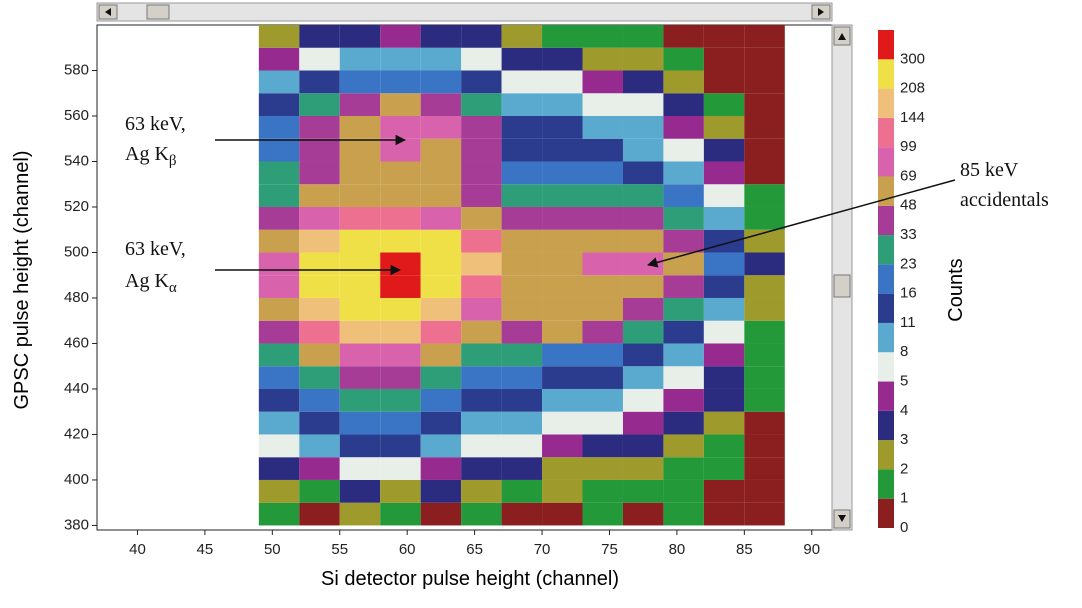 This screenshot has height=608, width=1082. I want to click on colorbar-label: 8, so click(904, 351).